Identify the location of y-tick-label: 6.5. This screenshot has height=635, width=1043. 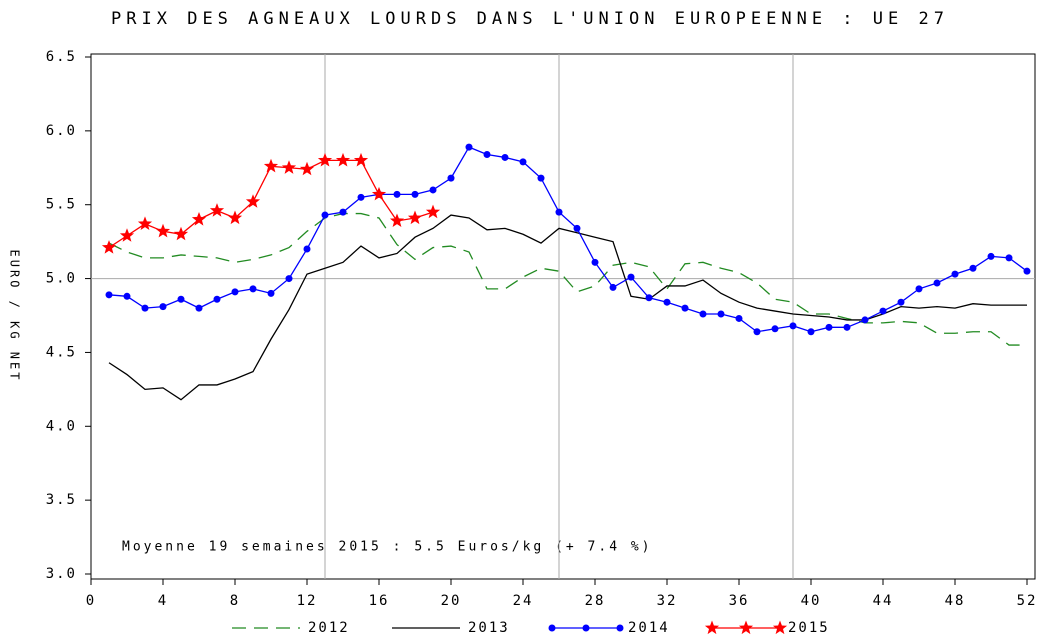
(61, 57).